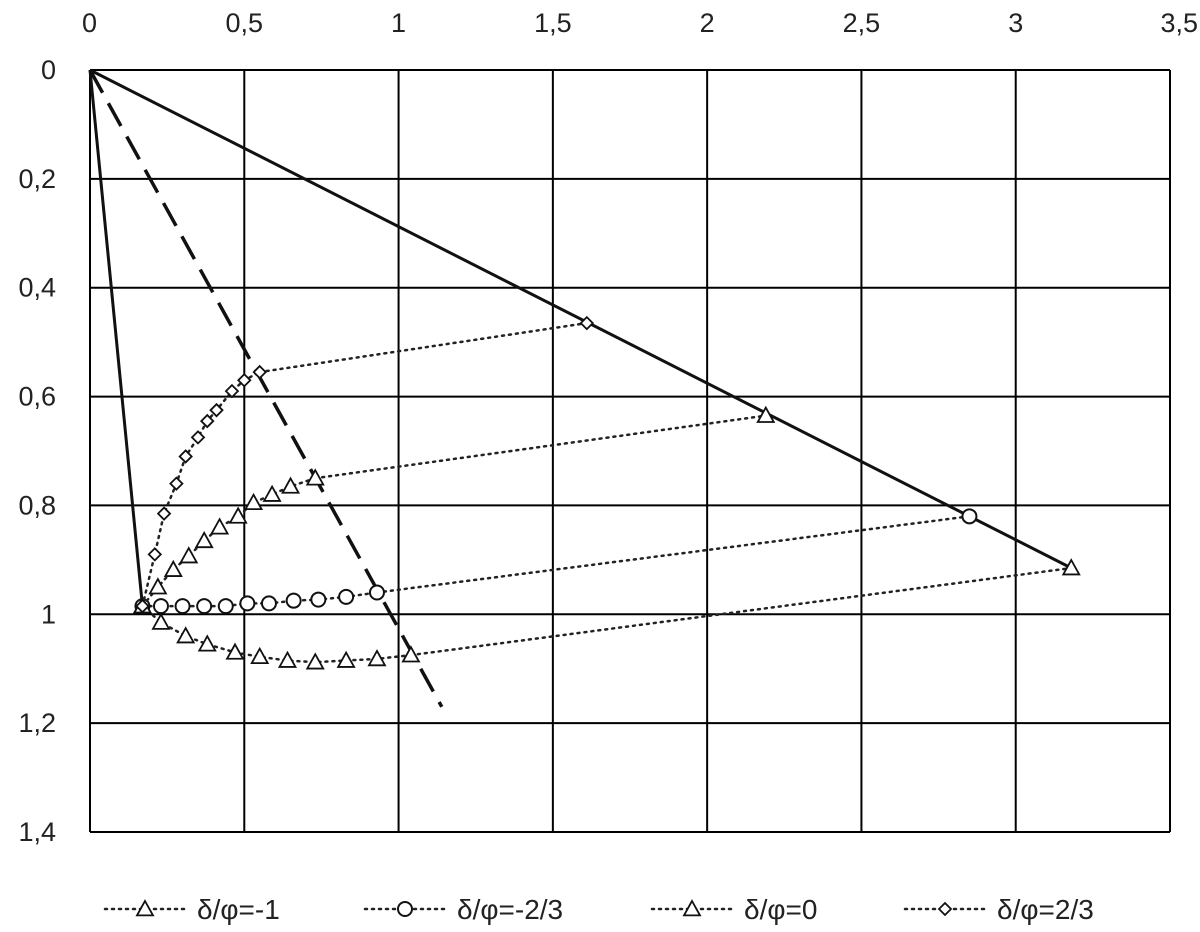 This screenshot has height=932, width=1200. Describe the element at coordinates (398, 23) in the screenshot. I see `x-tick-label: 1` at that location.